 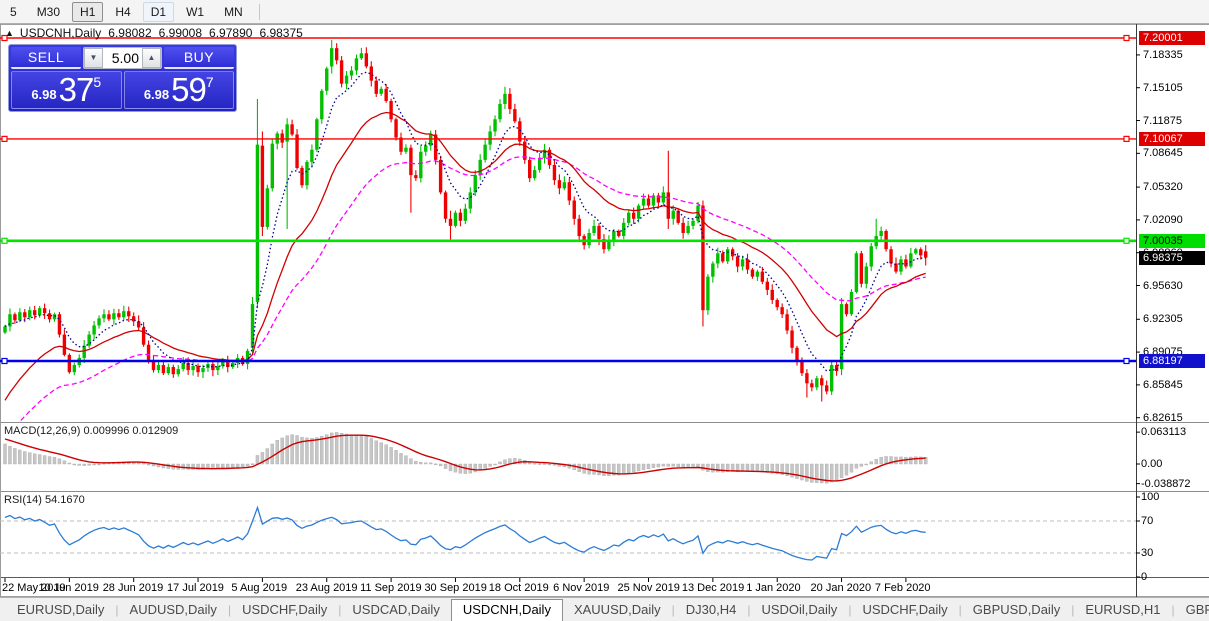 I want to click on price-tick-label: 7.08645, so click(x=1163, y=153).